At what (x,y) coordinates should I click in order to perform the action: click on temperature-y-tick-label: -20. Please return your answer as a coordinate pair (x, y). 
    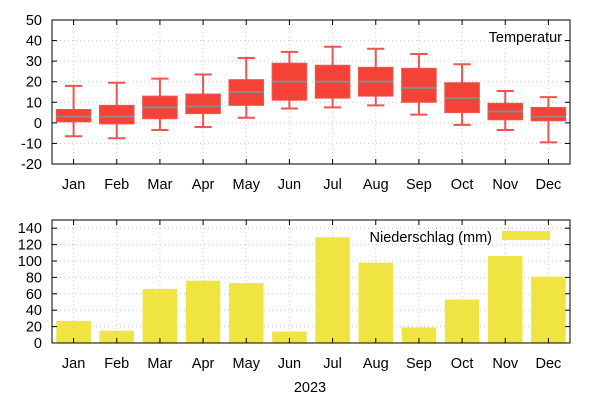
    Looking at the image, I should click on (31, 165).